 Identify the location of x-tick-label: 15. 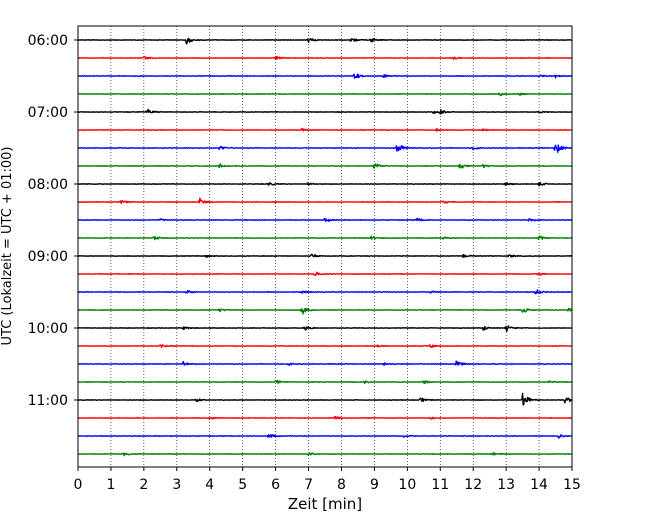
(572, 485).